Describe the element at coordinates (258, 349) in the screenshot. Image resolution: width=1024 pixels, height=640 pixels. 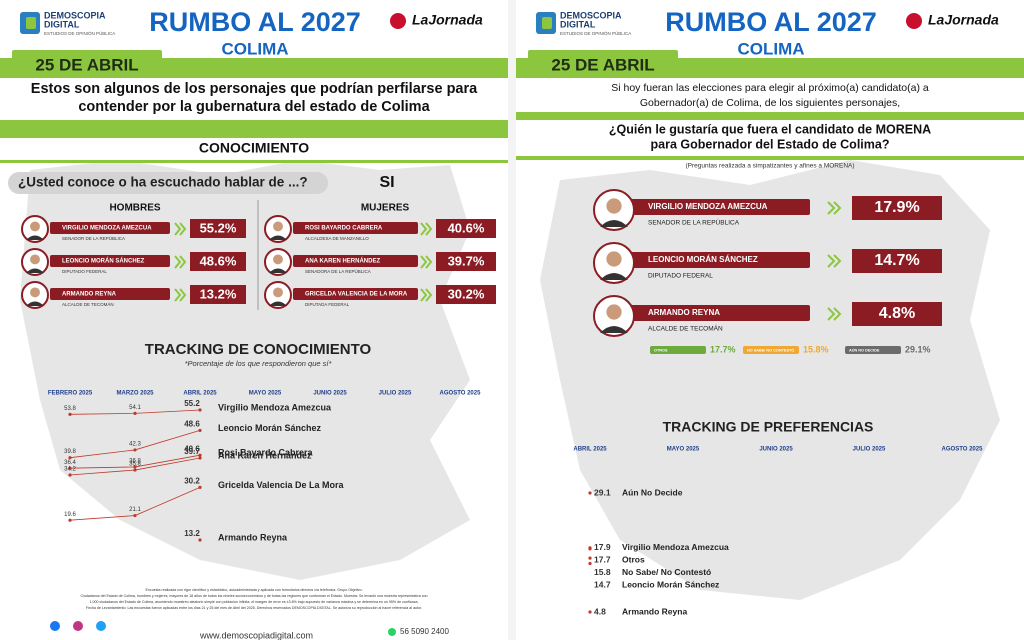
I see `tracking-title: TRACKING DE CONOCIMIENTO` at that location.